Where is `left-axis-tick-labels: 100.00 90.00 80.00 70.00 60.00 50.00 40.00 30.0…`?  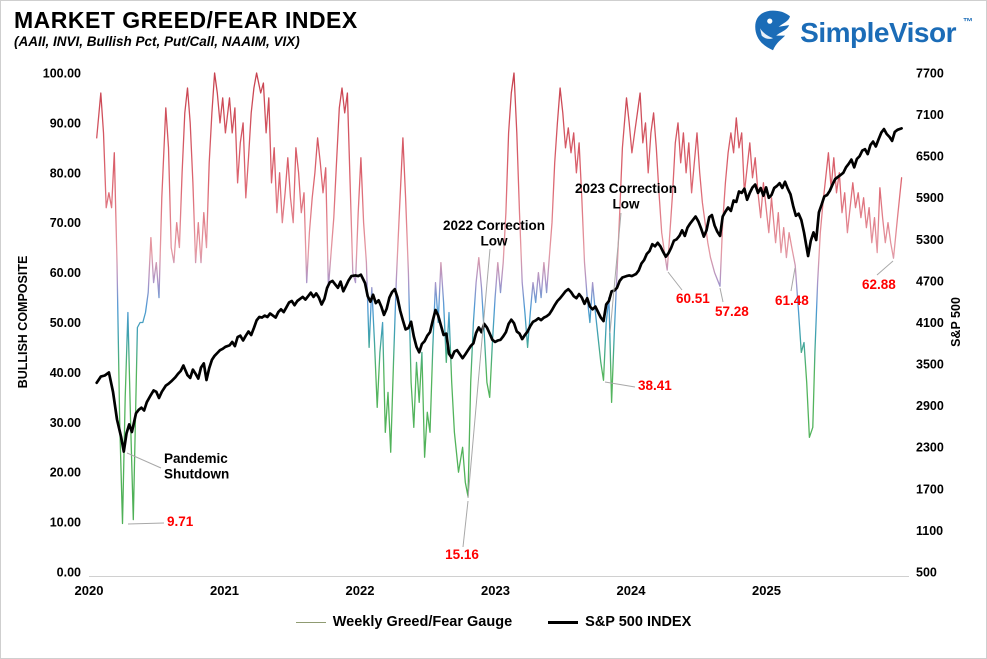
left-axis-tick-labels: 100.00 90.00 80.00 70.00 60.00 50.00 40.00 30.0… is located at coordinates (62, 323).